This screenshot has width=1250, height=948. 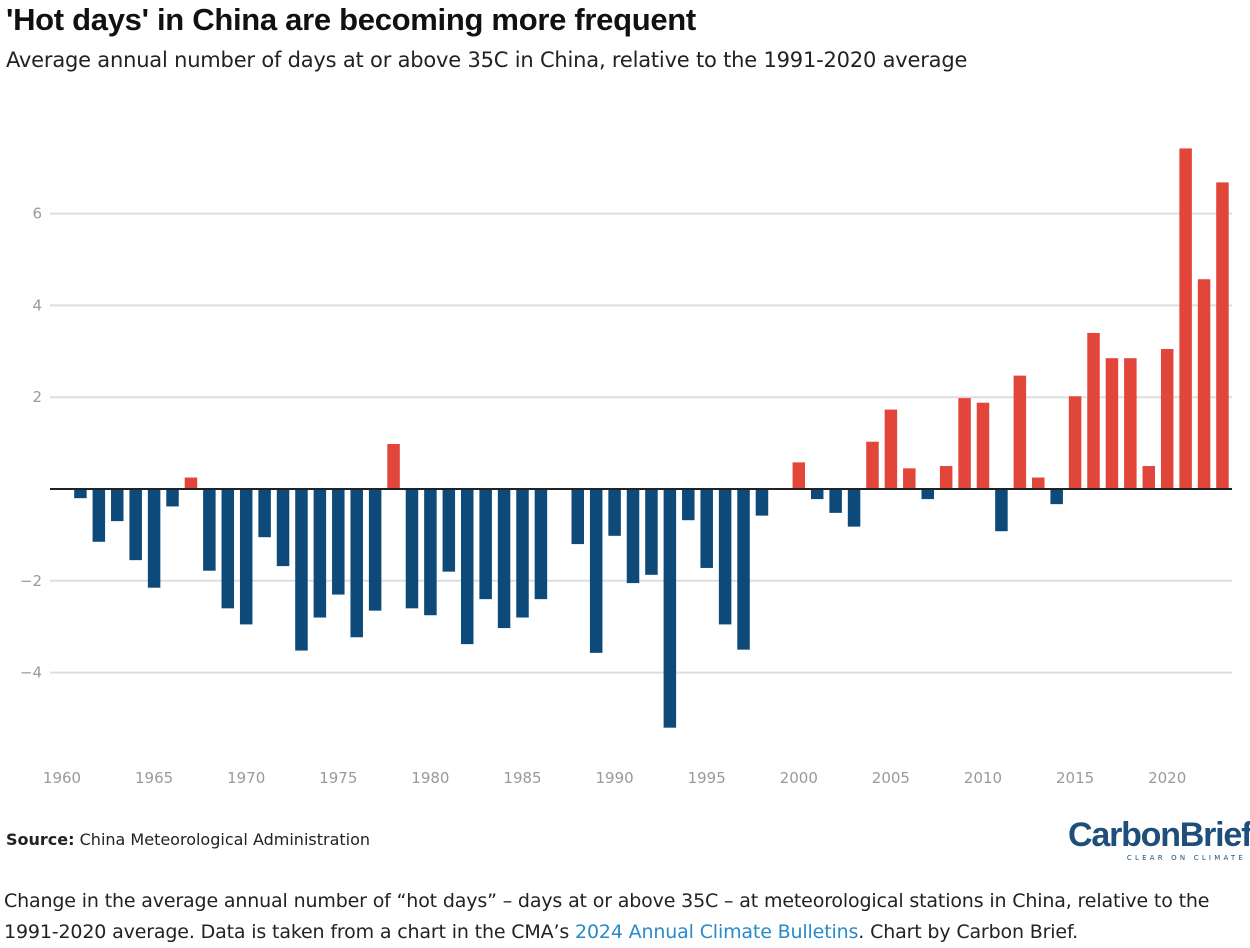 What do you see at coordinates (817, 494) in the screenshot?
I see `bar-2001` at bounding box center [817, 494].